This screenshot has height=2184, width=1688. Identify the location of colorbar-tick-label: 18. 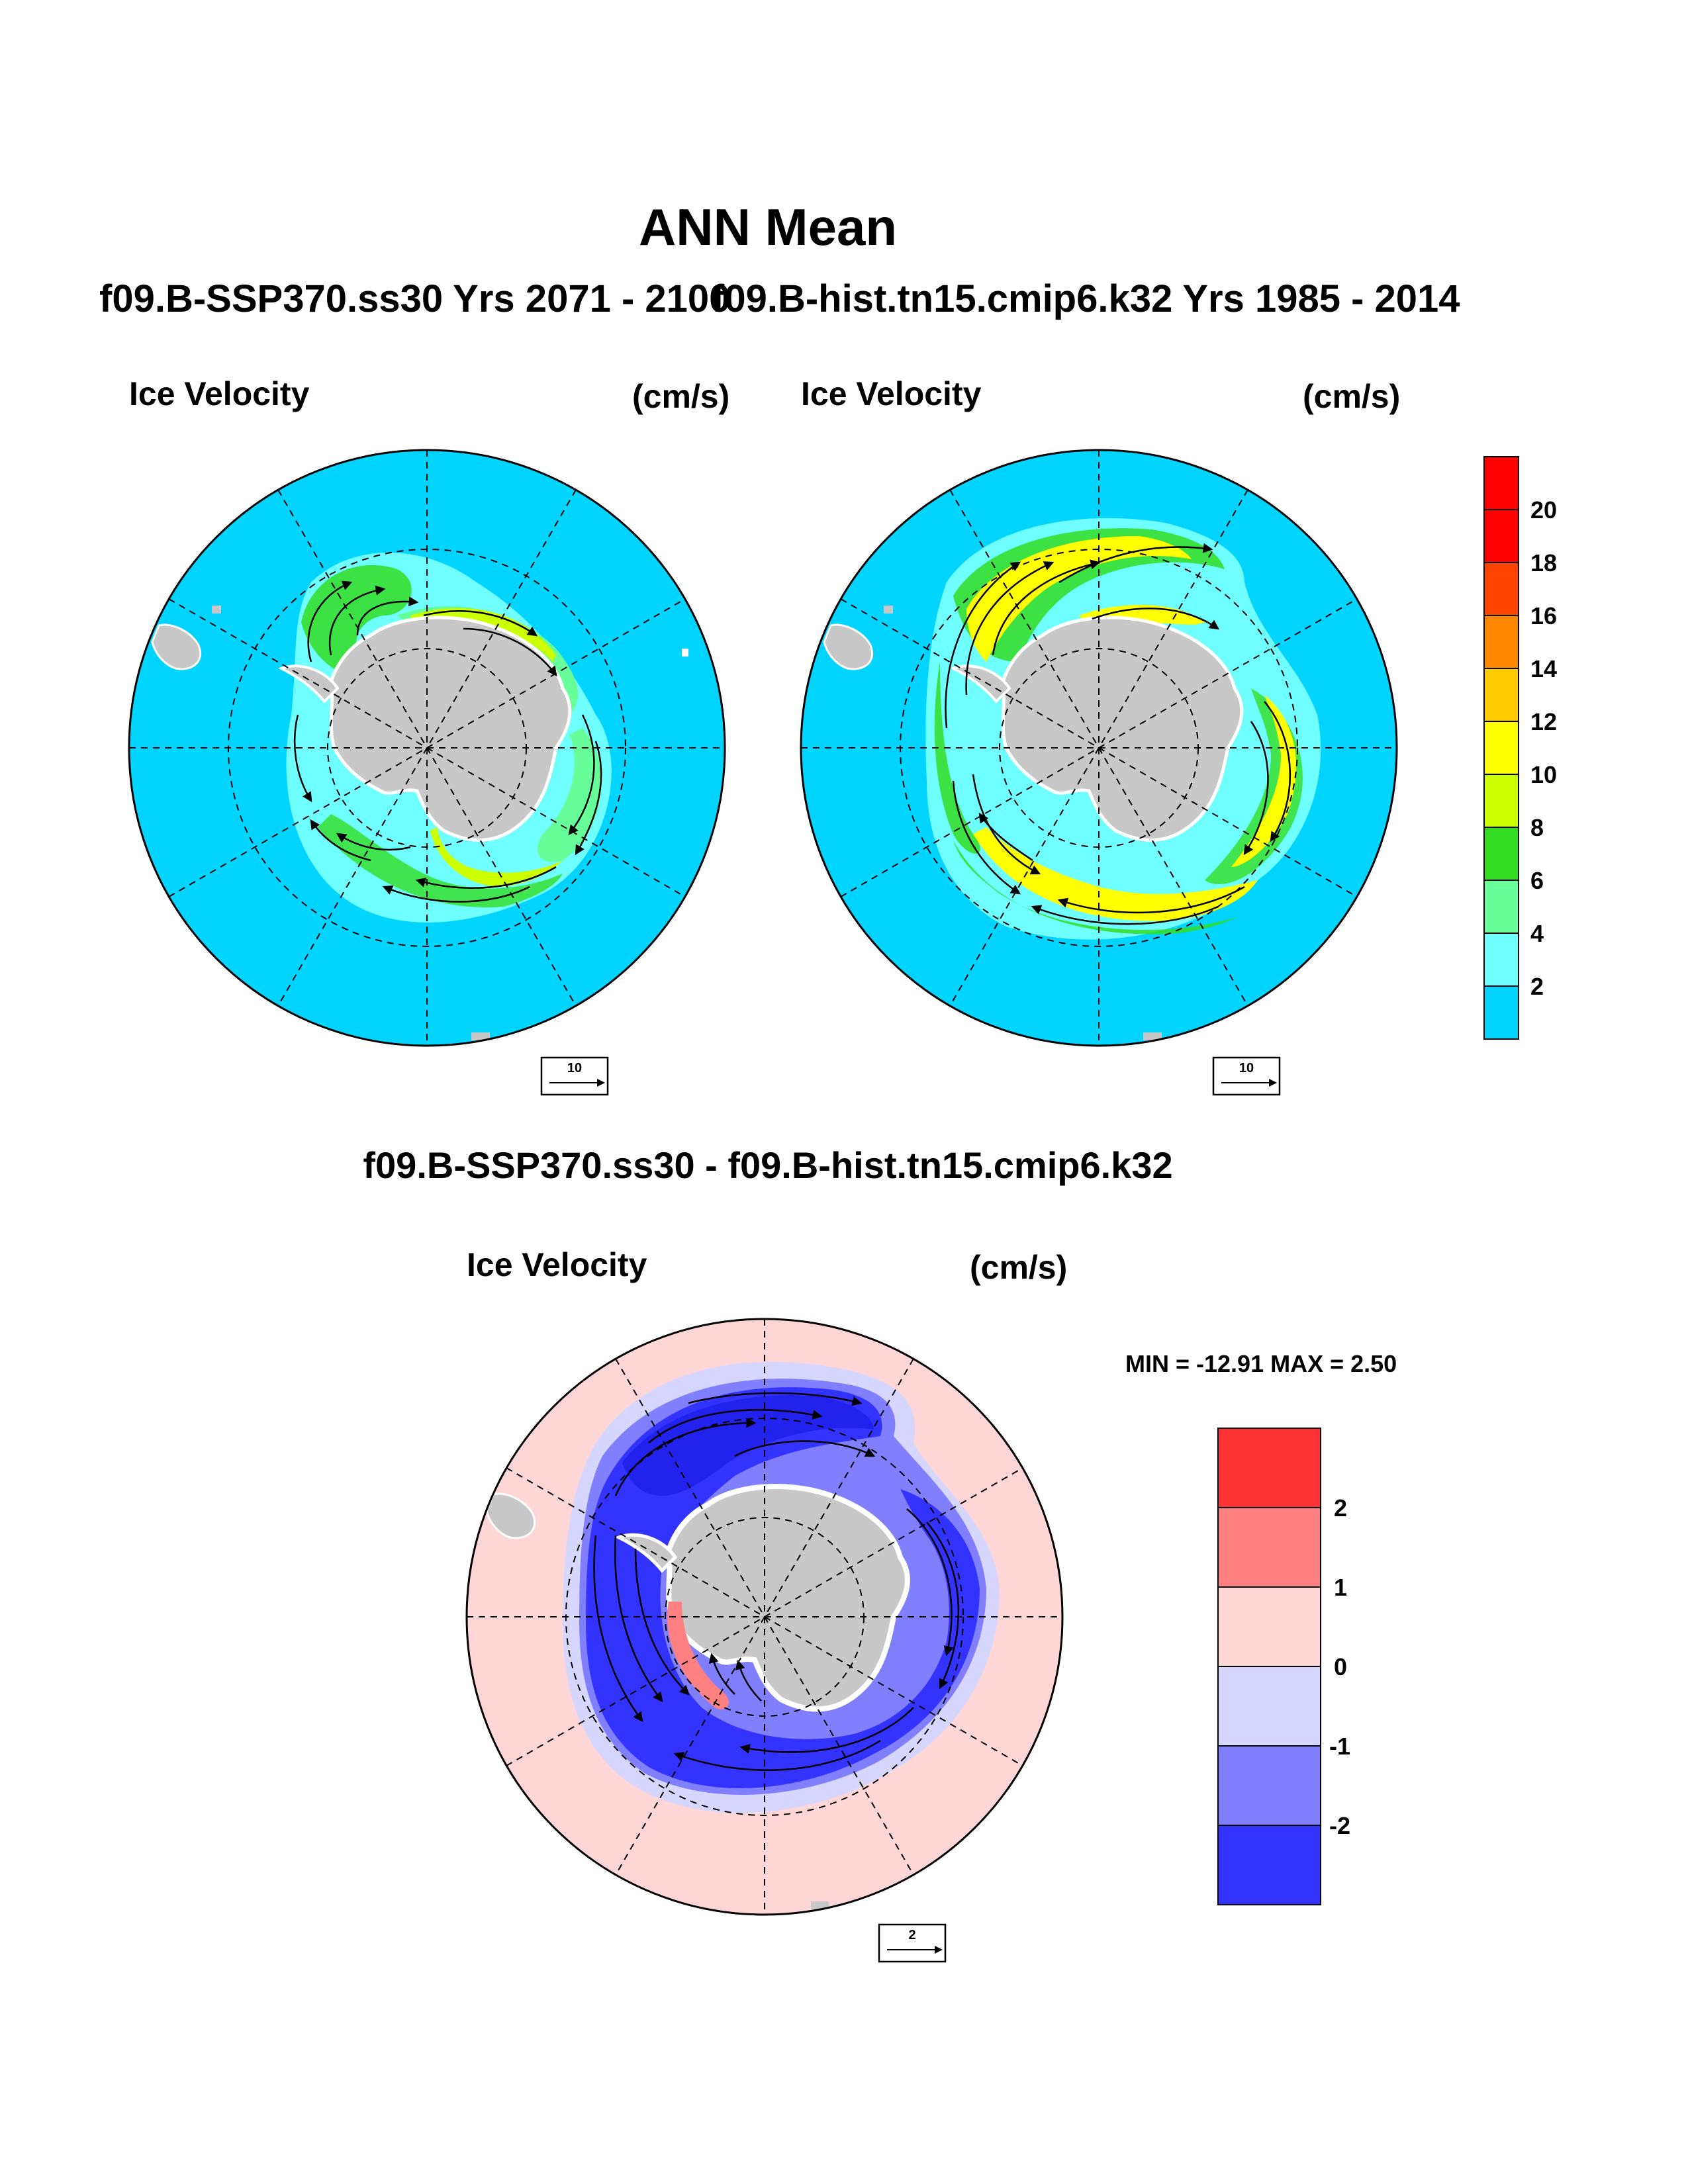
(1543, 562).